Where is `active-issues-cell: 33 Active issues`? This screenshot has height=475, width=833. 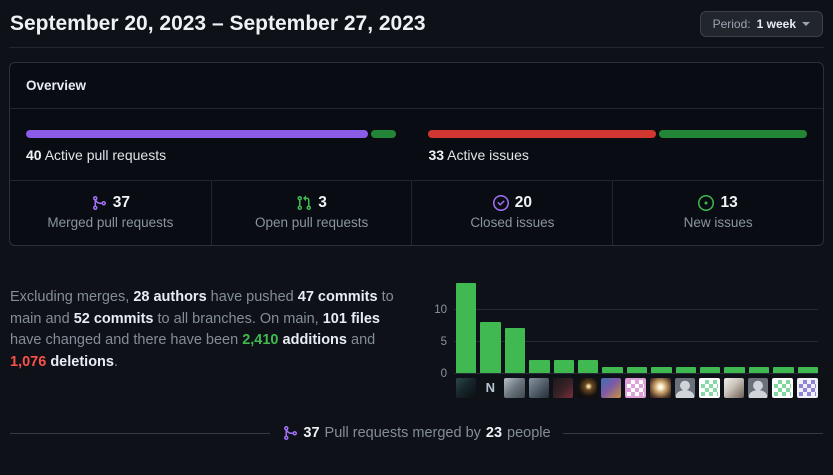
active-issues-cell: 33 Active issues is located at coordinates (617, 144).